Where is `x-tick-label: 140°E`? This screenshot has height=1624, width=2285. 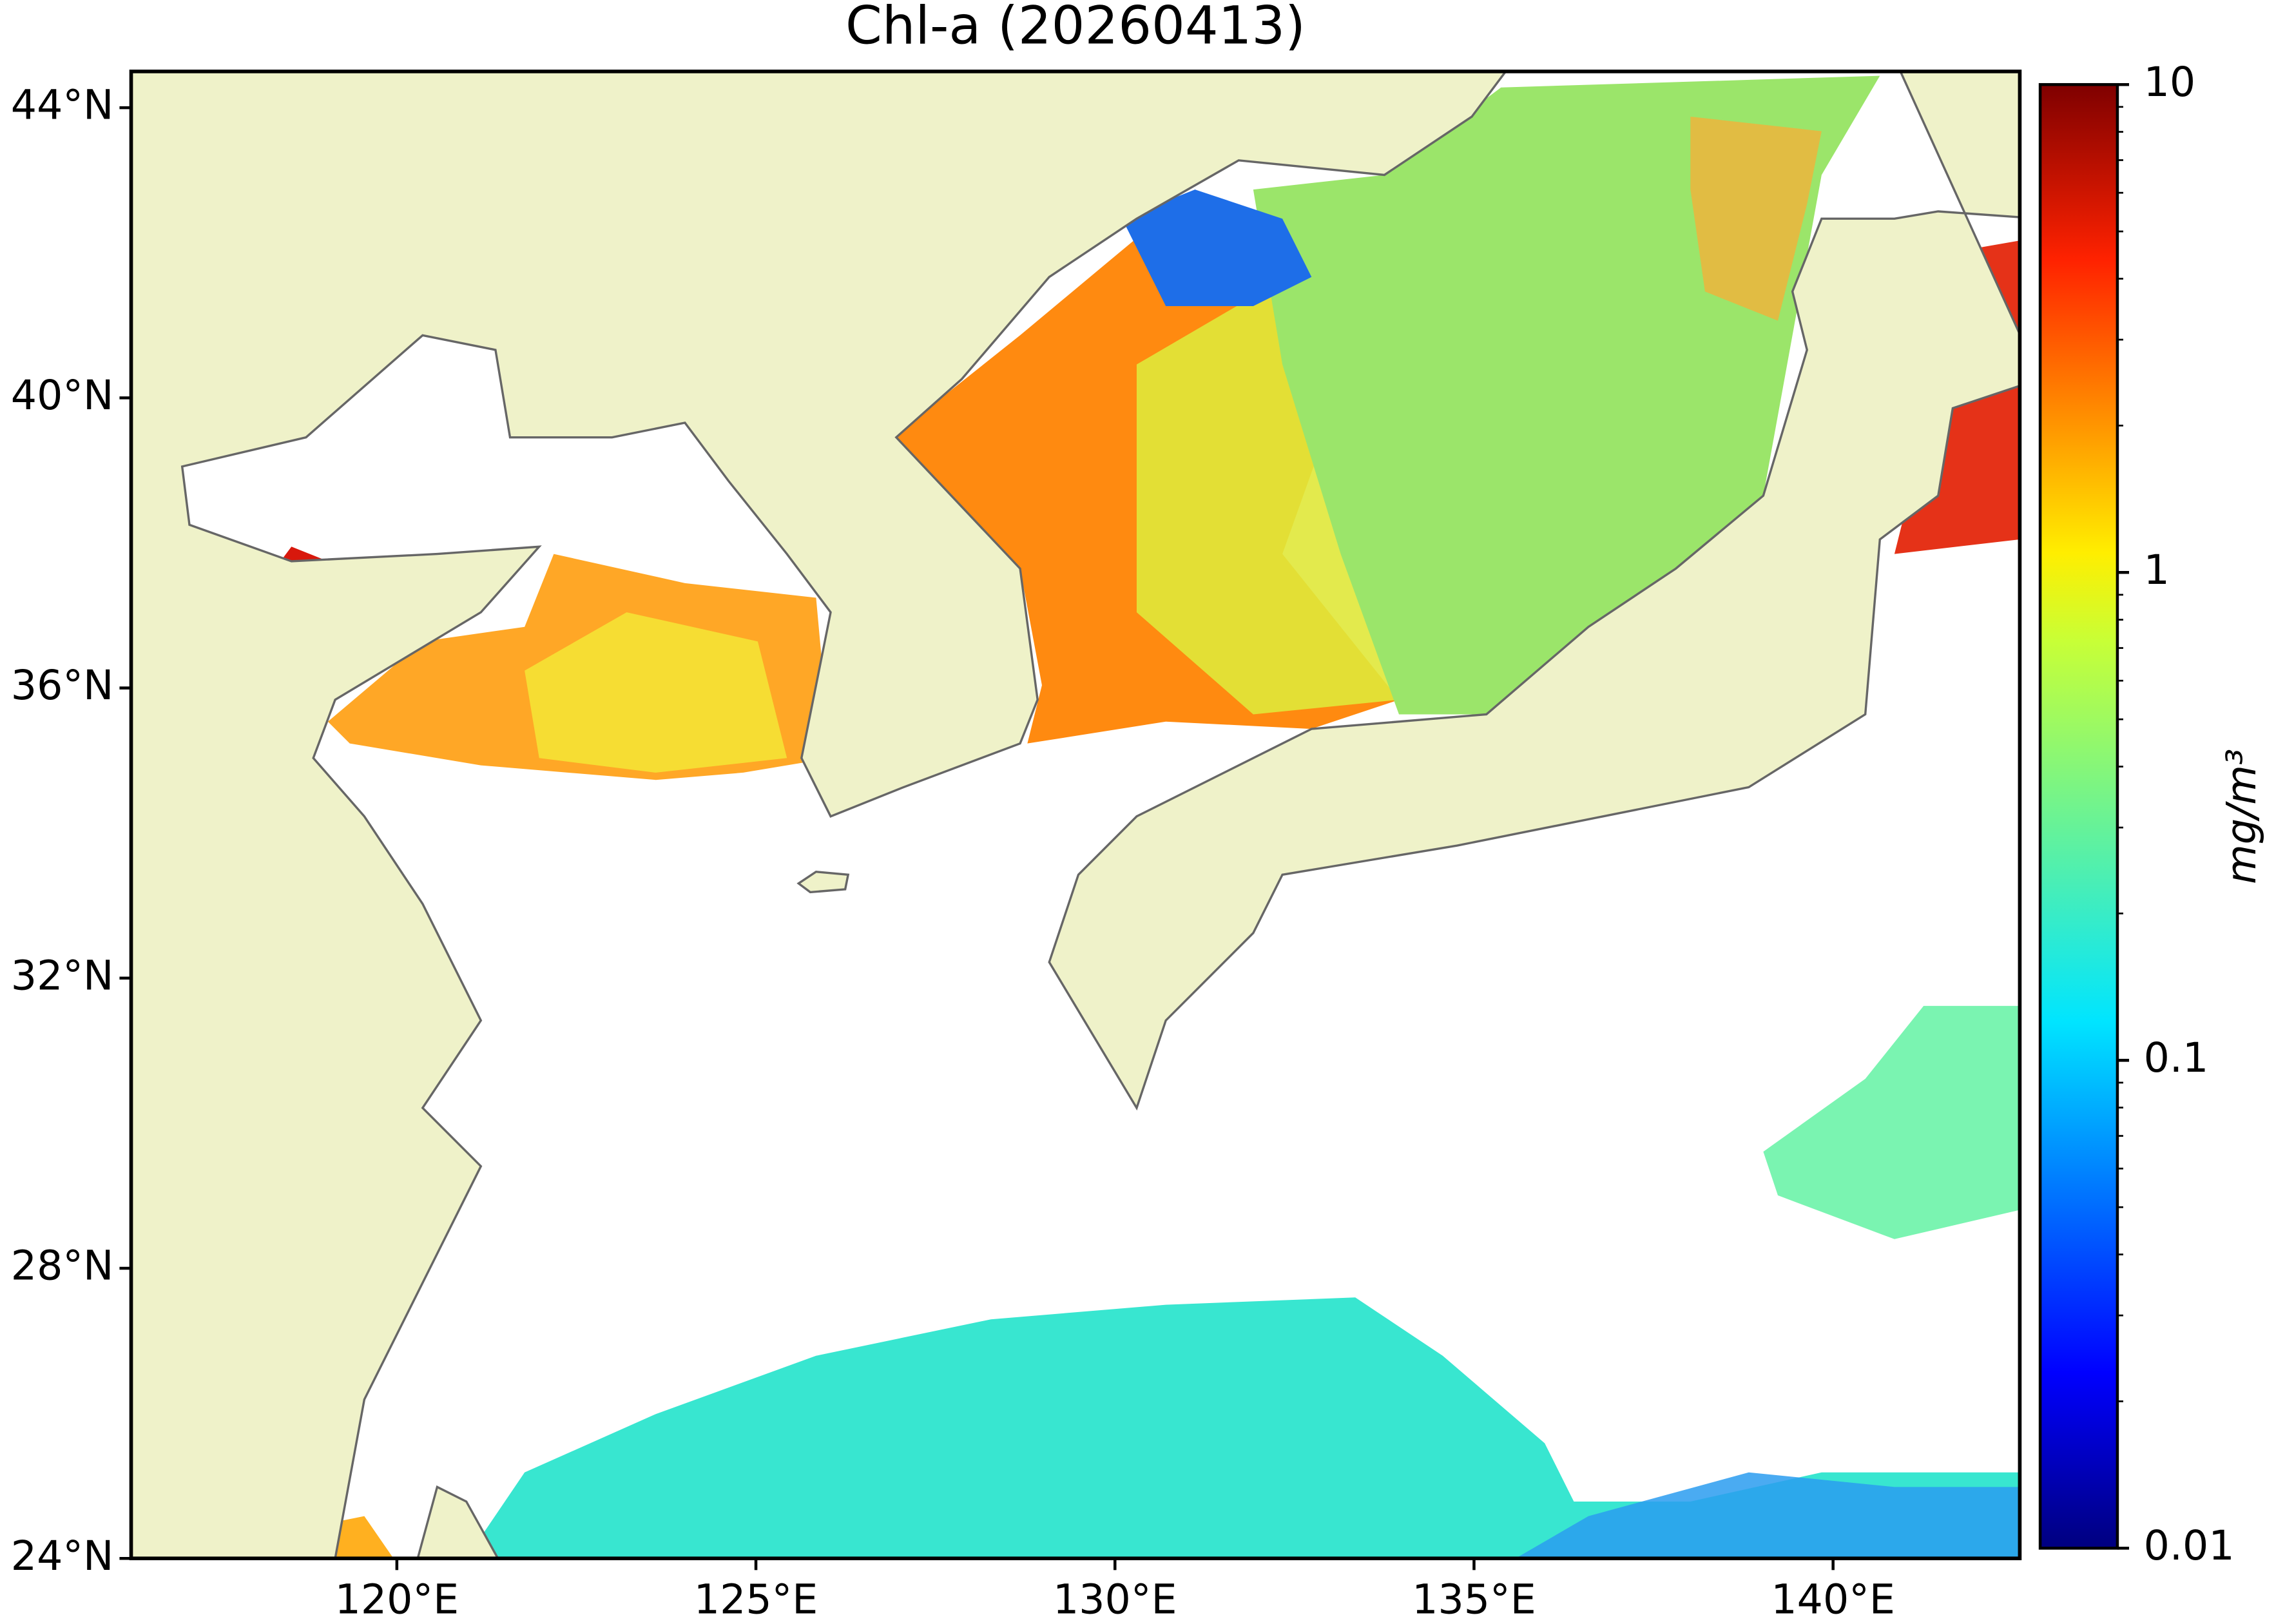
x-tick-label: 140°E is located at coordinates (1833, 1600).